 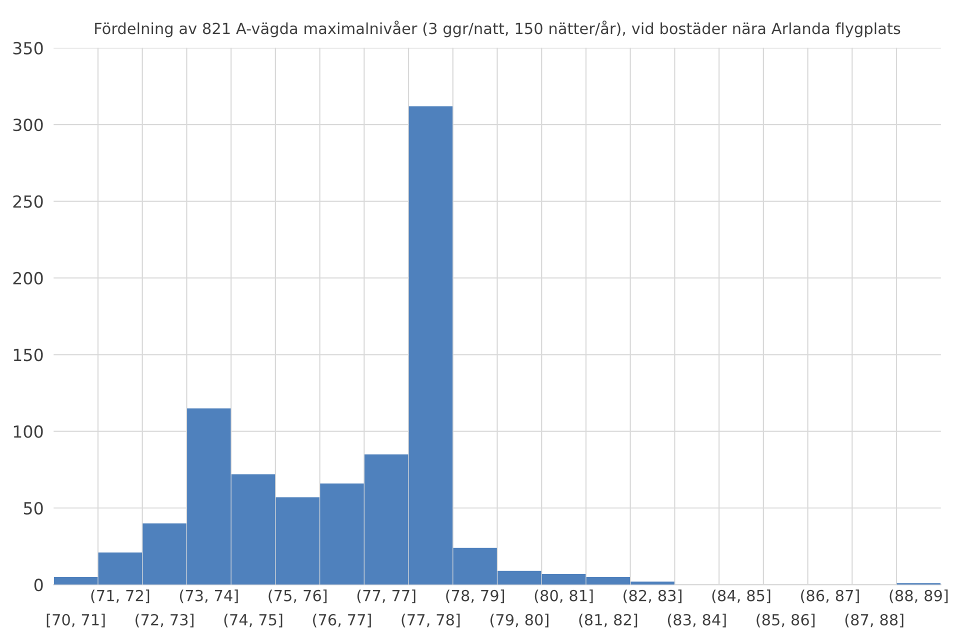 What do you see at coordinates (919, 597) in the screenshot?
I see `x-tick-label: (88, 89]` at bounding box center [919, 597].